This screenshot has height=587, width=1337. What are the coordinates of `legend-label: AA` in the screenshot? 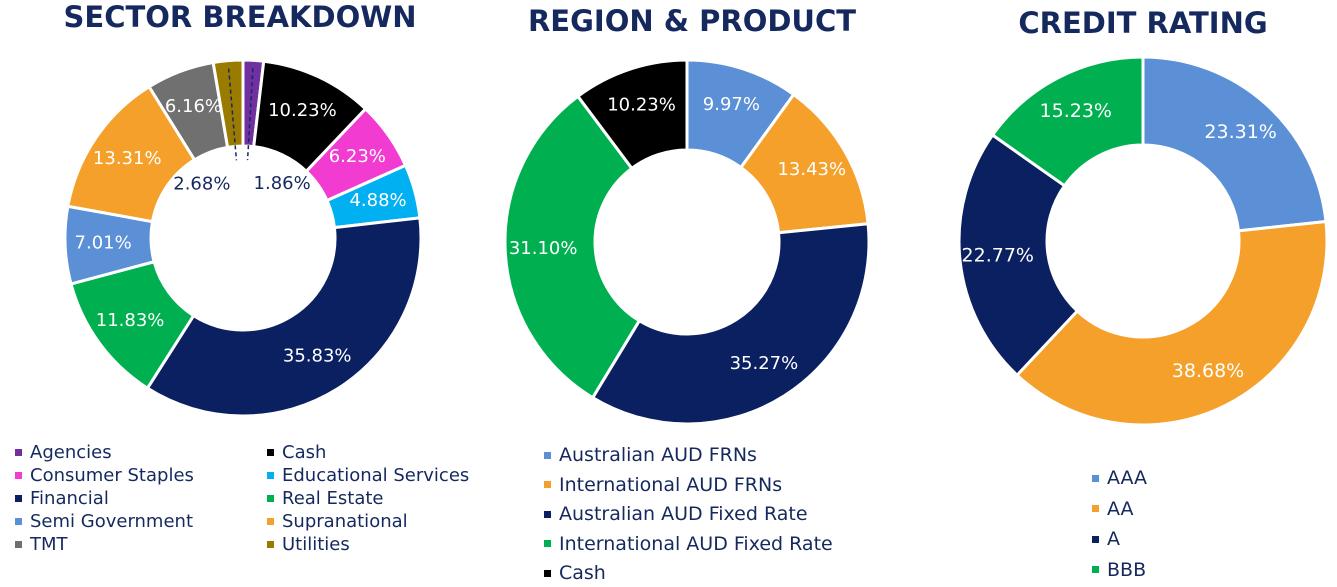 It's located at (1120, 508).